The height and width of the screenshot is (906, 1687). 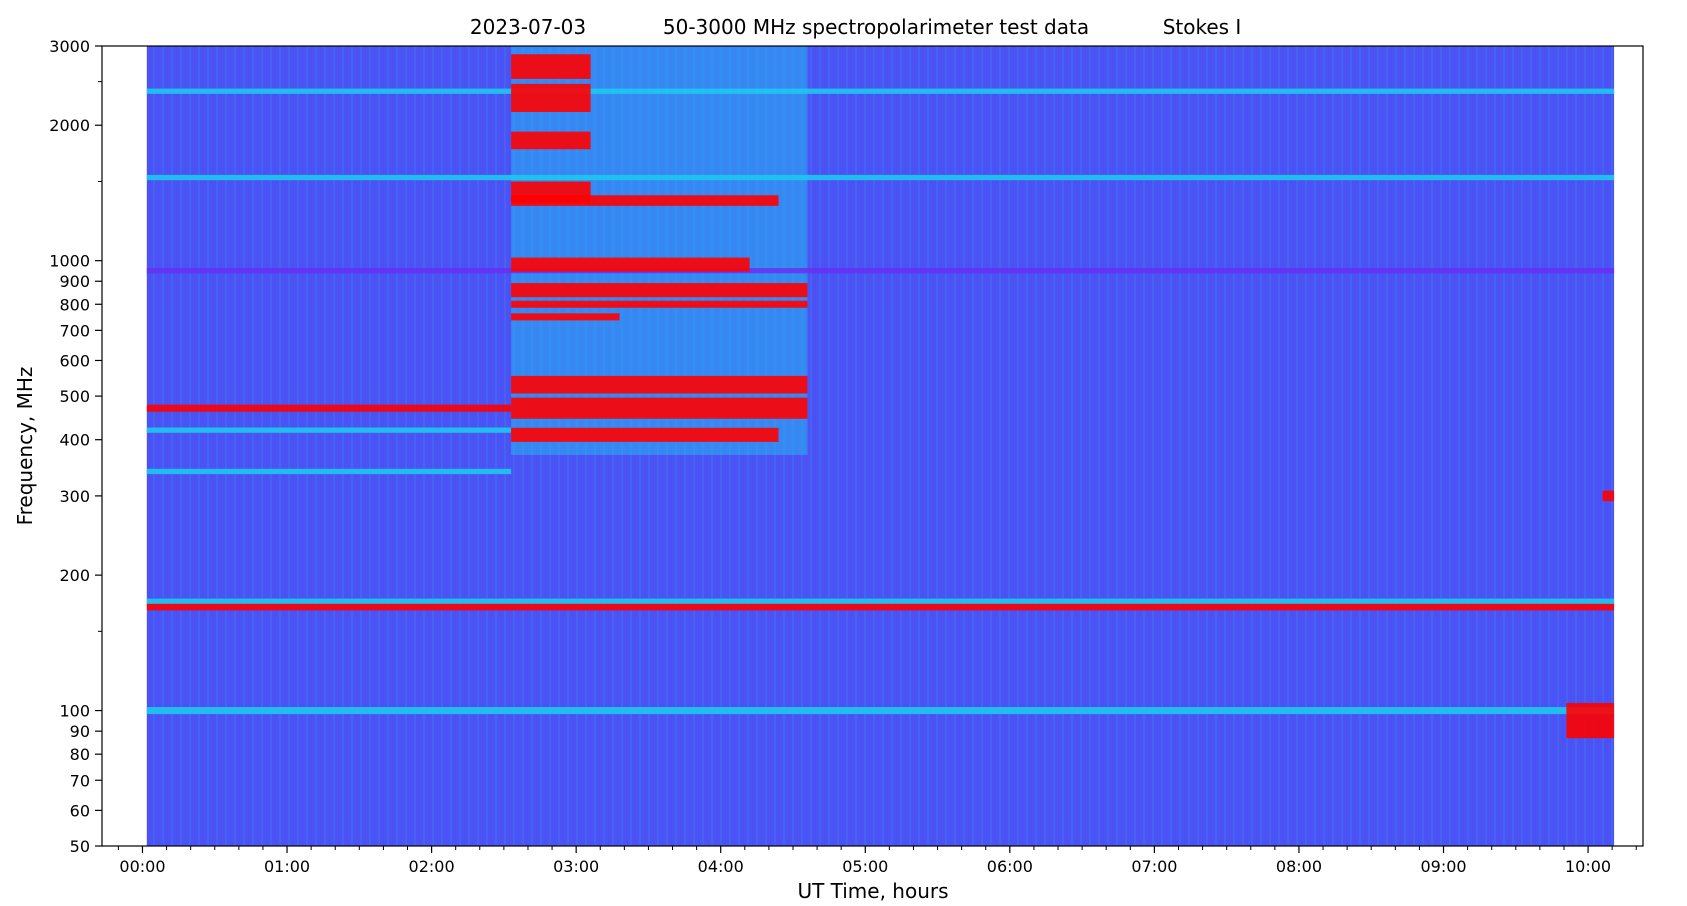 What do you see at coordinates (872, 891) in the screenshot?
I see `x-axis-label: UT Time, hours` at bounding box center [872, 891].